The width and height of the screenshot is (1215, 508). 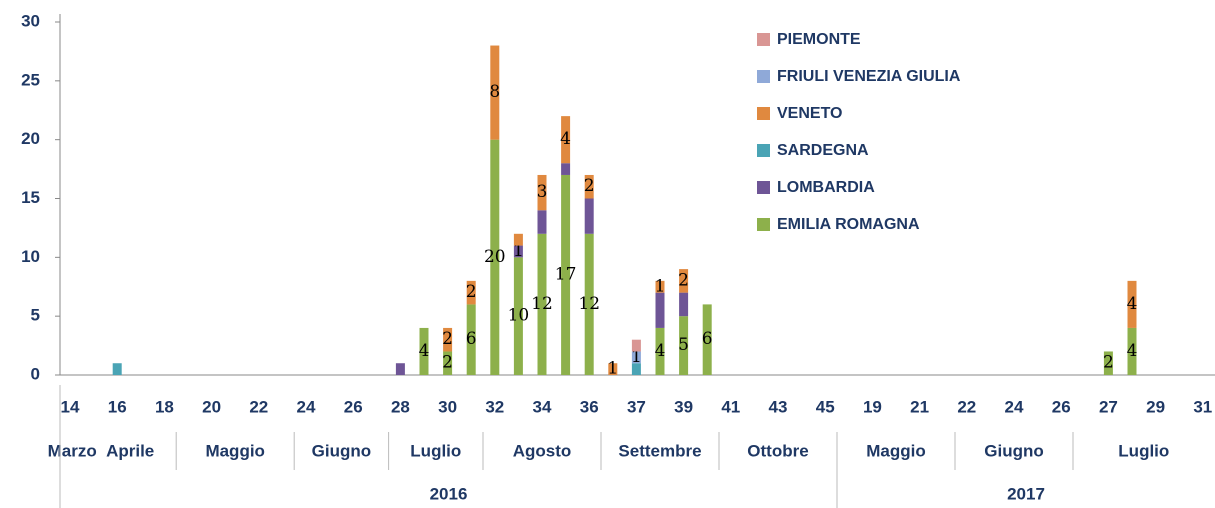 What do you see at coordinates (35, 373) in the screenshot?
I see `y-tick-label: 0` at bounding box center [35, 373].